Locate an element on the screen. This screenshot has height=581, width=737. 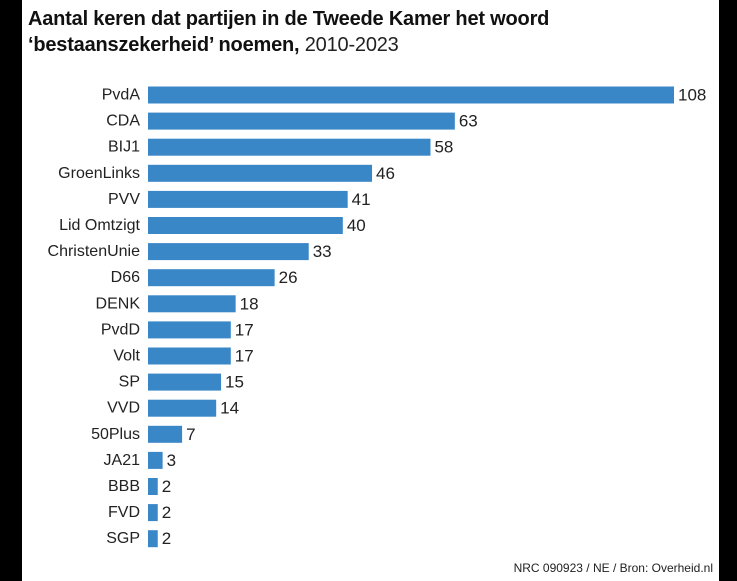
category-label: FVD is located at coordinates (124, 512).